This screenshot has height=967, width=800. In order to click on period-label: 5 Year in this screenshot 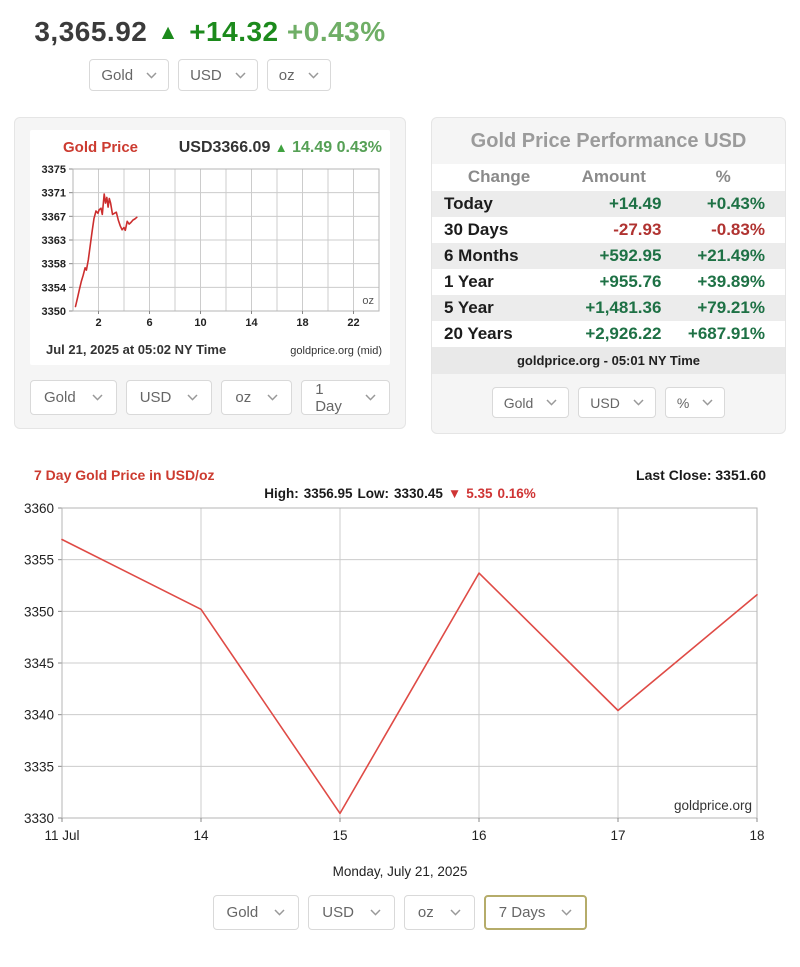, I will do `click(469, 307)`.